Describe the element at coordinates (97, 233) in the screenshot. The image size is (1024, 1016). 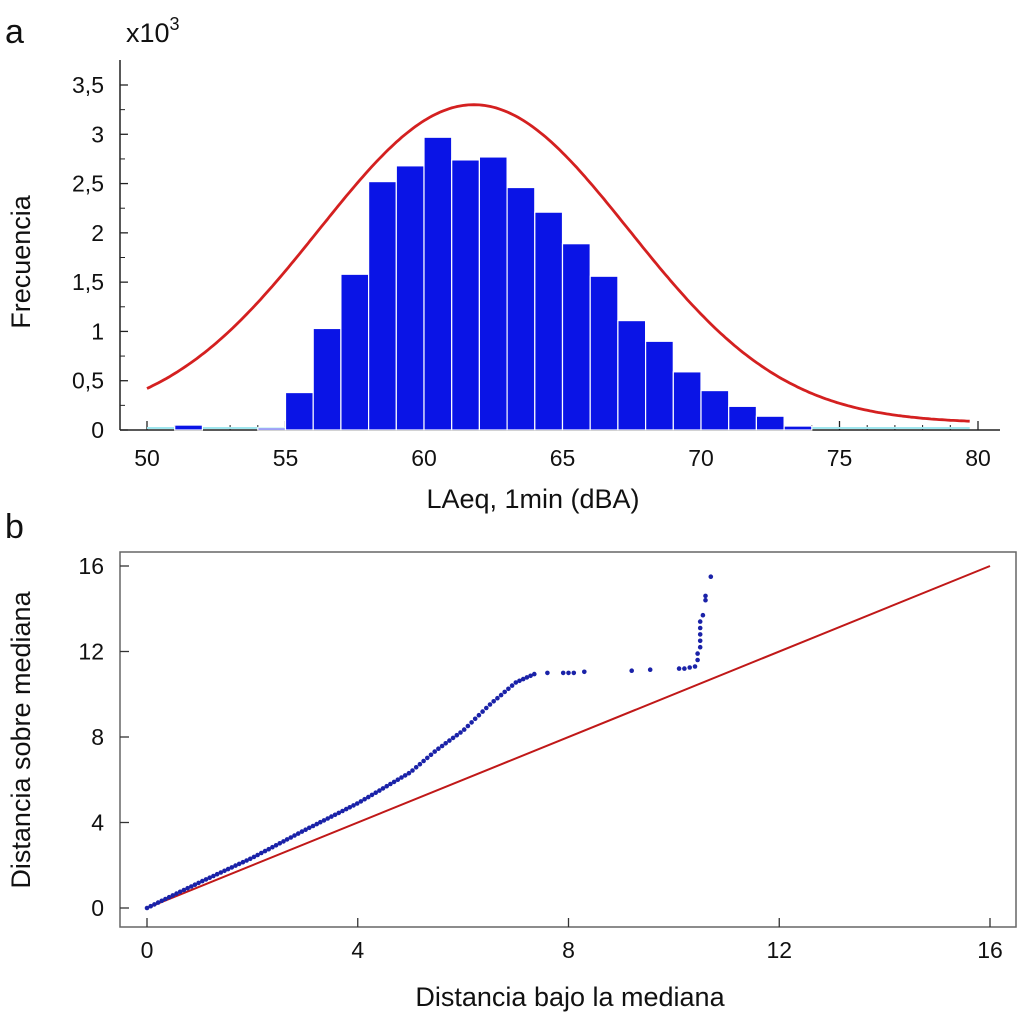
I see `y-tick-label: 2` at that location.